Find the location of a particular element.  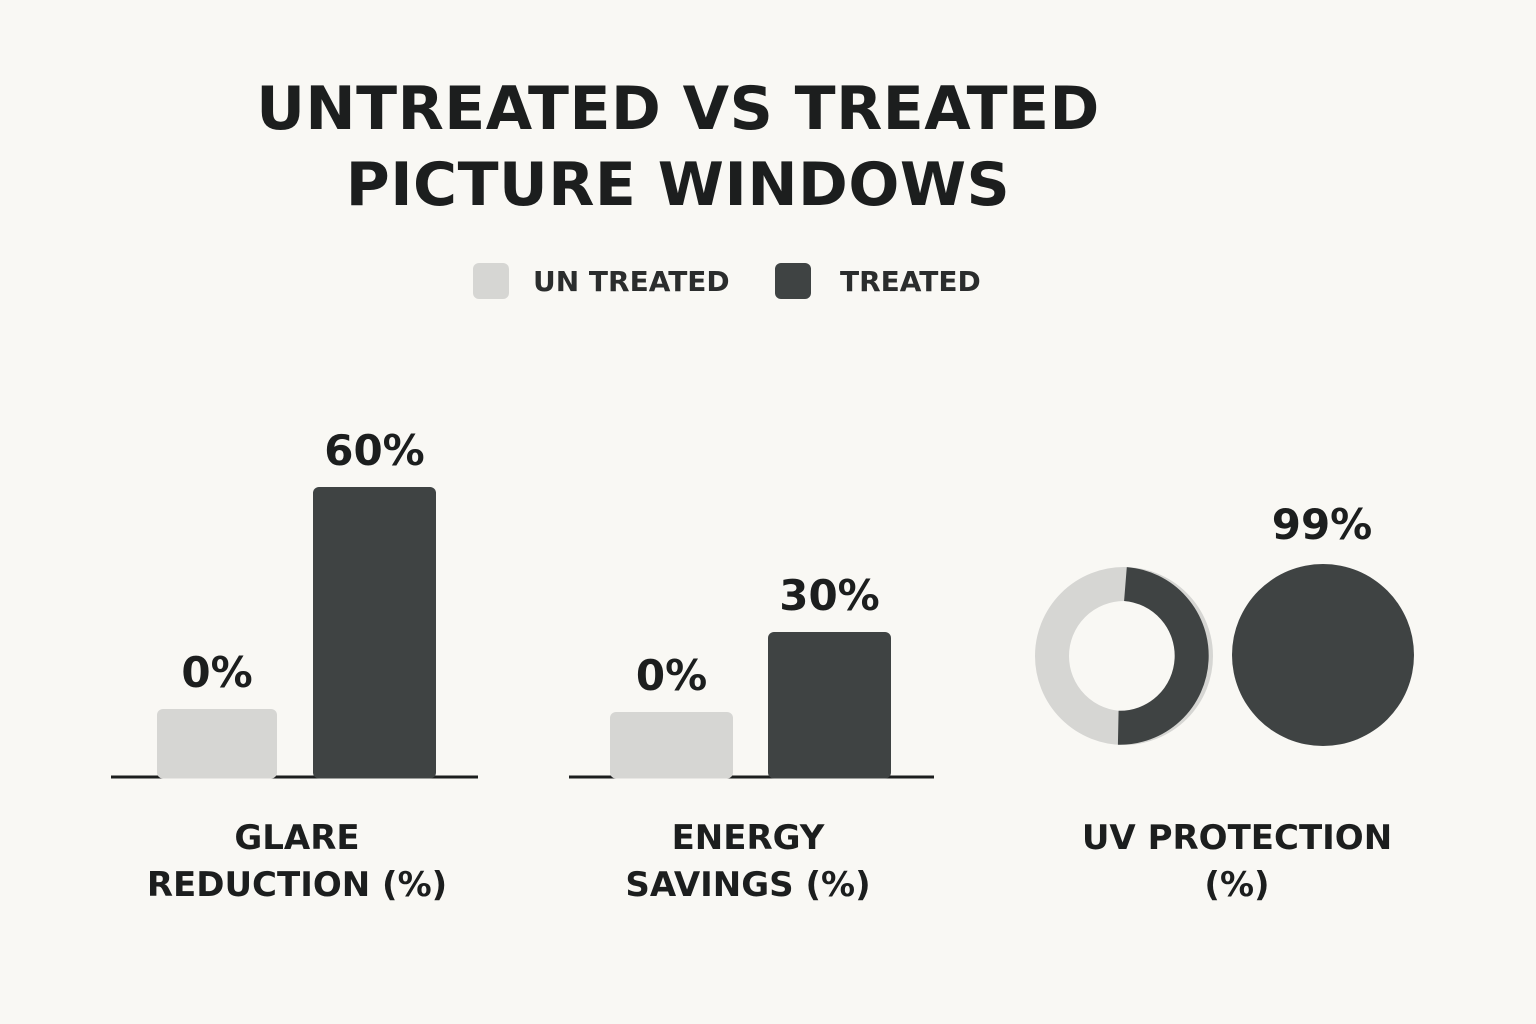

group-label-line-2: SAVINGS (%) is located at coordinates (747, 885).